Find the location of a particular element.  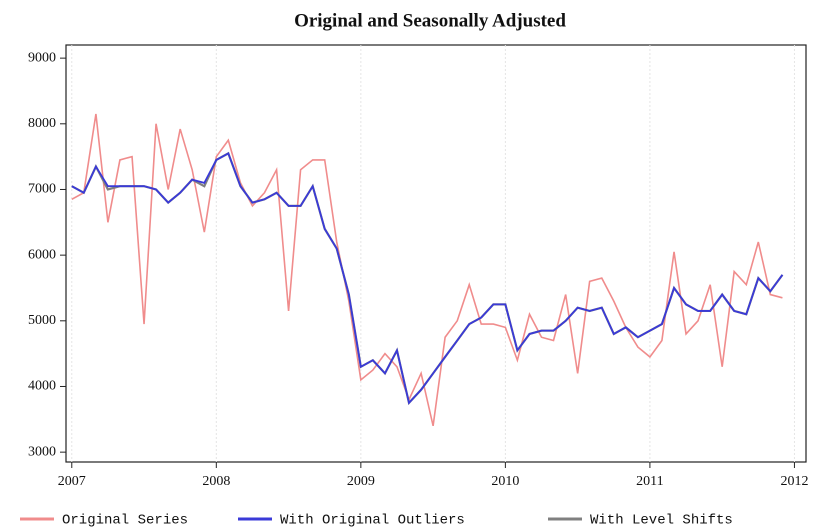

y-tick-label: 8000 is located at coordinates (42, 123).